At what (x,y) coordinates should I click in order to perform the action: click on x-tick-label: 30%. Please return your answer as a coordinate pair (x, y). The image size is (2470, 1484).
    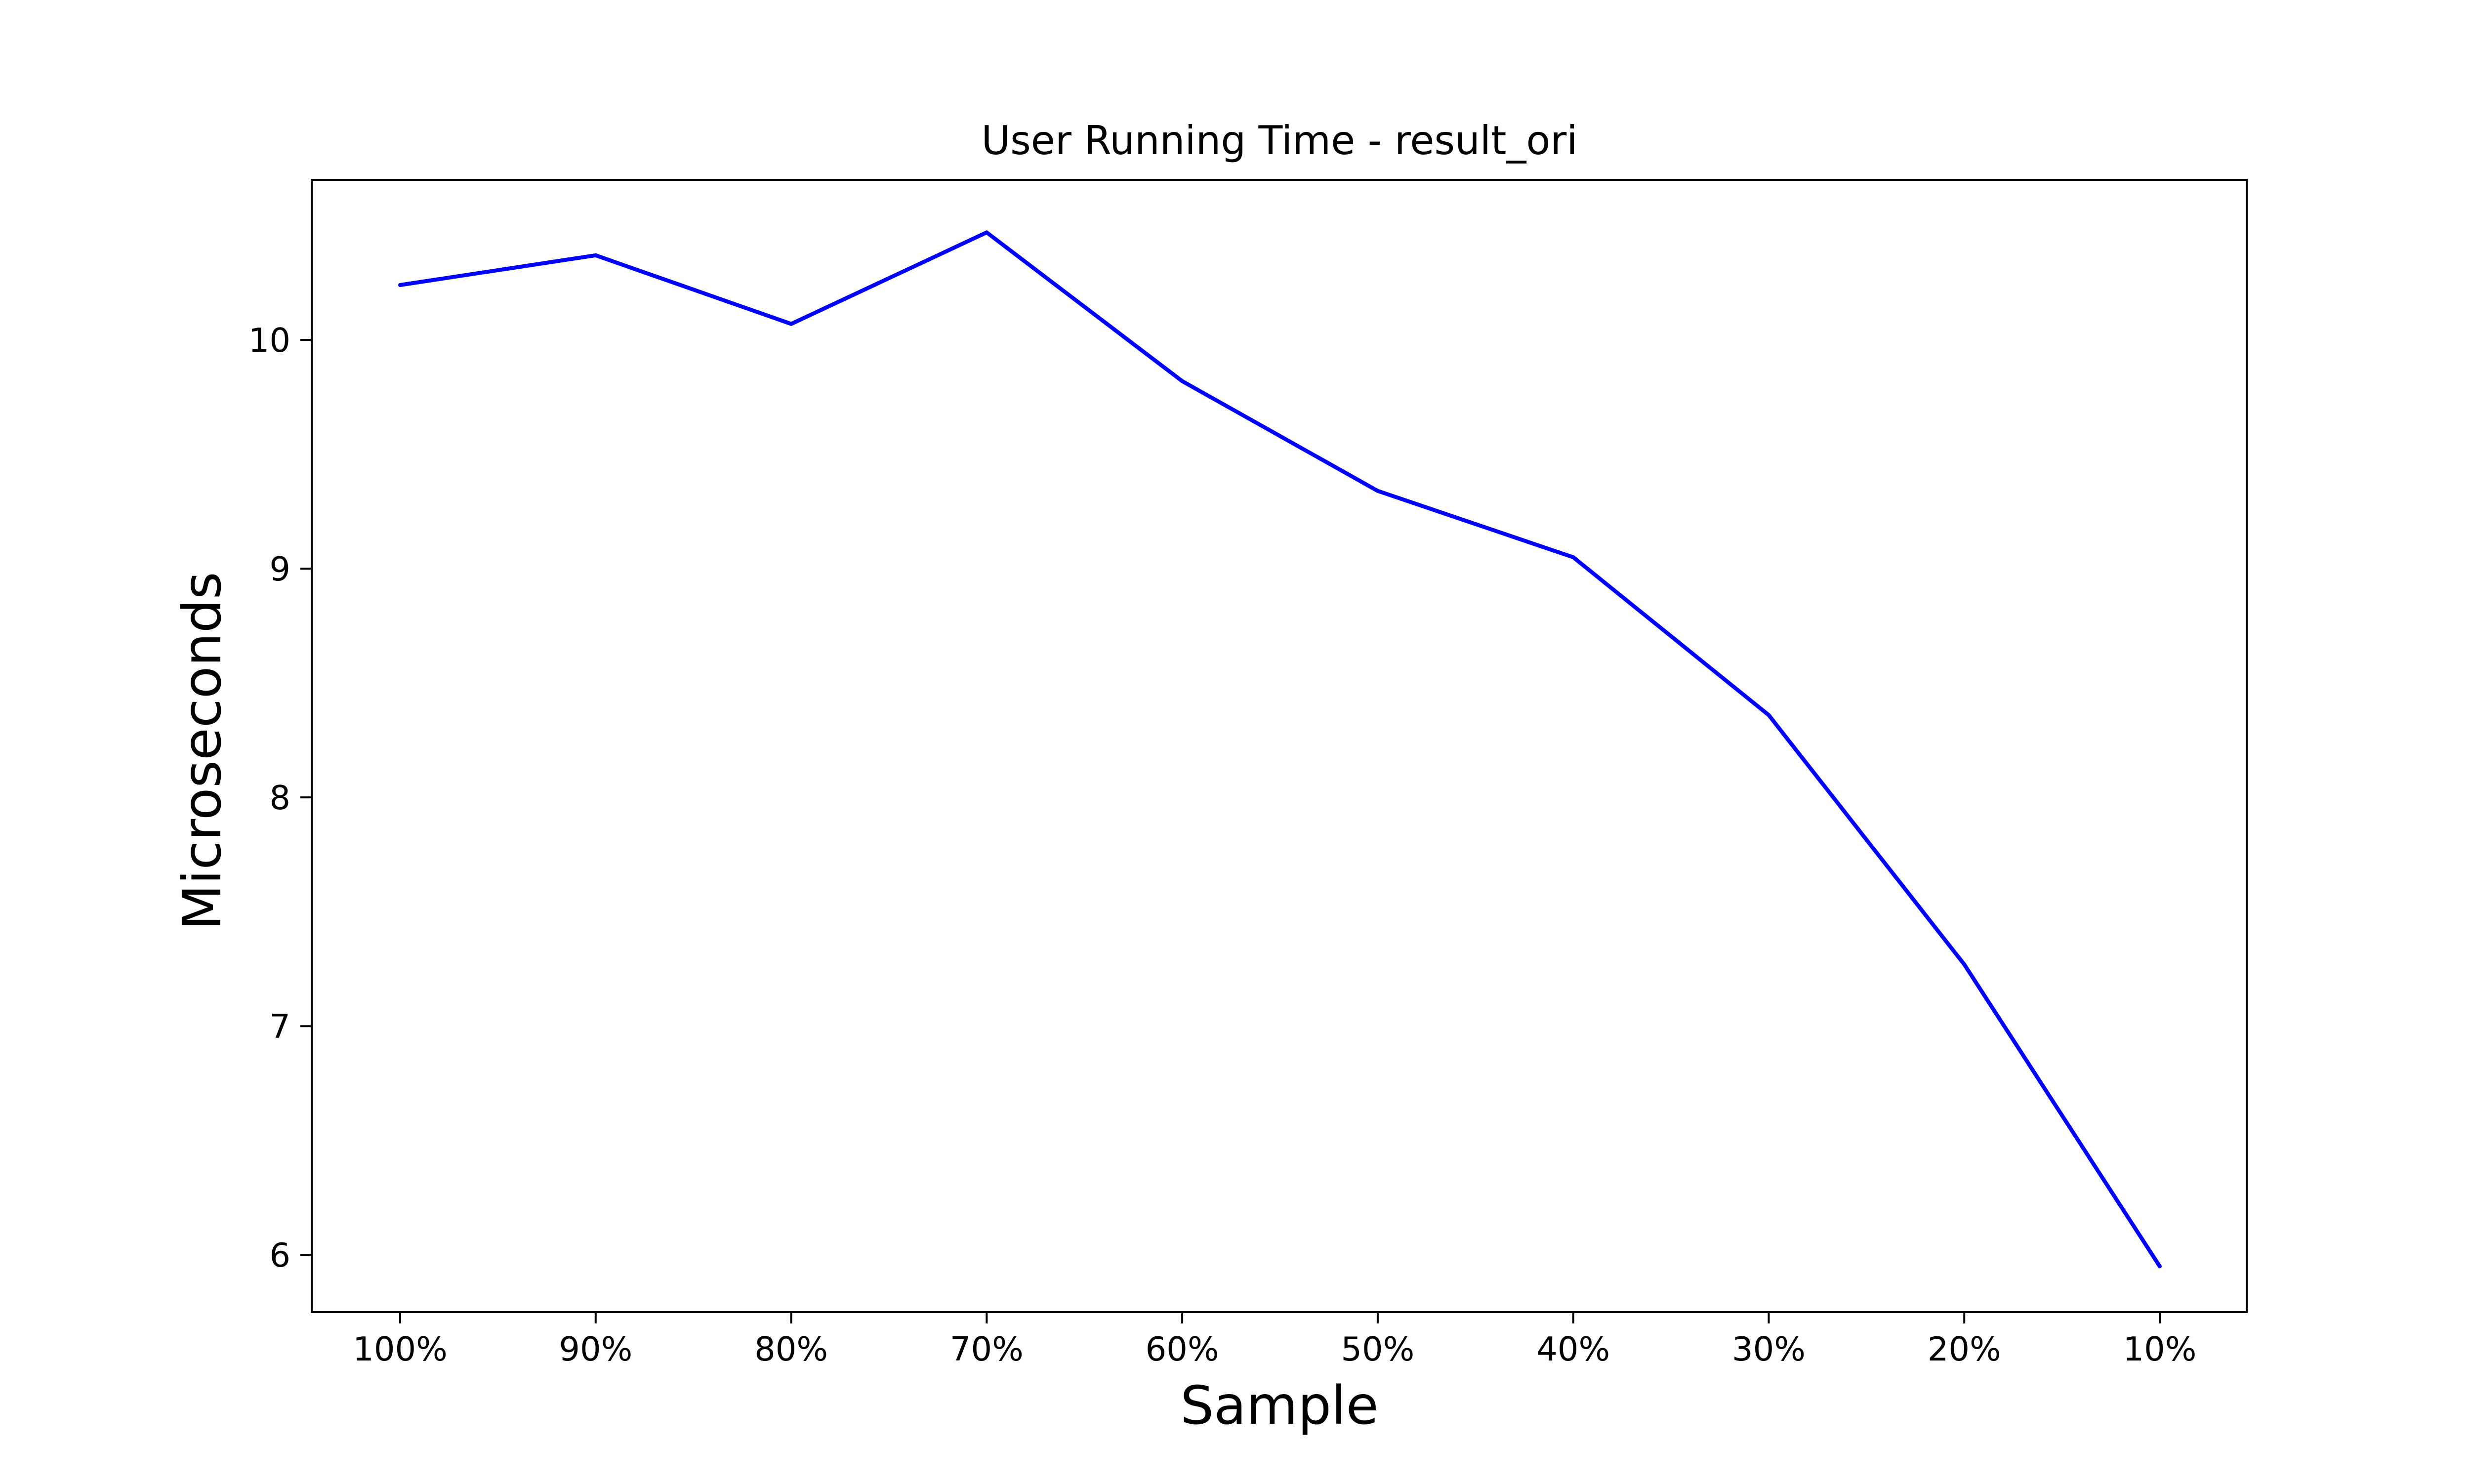
    Looking at the image, I should click on (1769, 1349).